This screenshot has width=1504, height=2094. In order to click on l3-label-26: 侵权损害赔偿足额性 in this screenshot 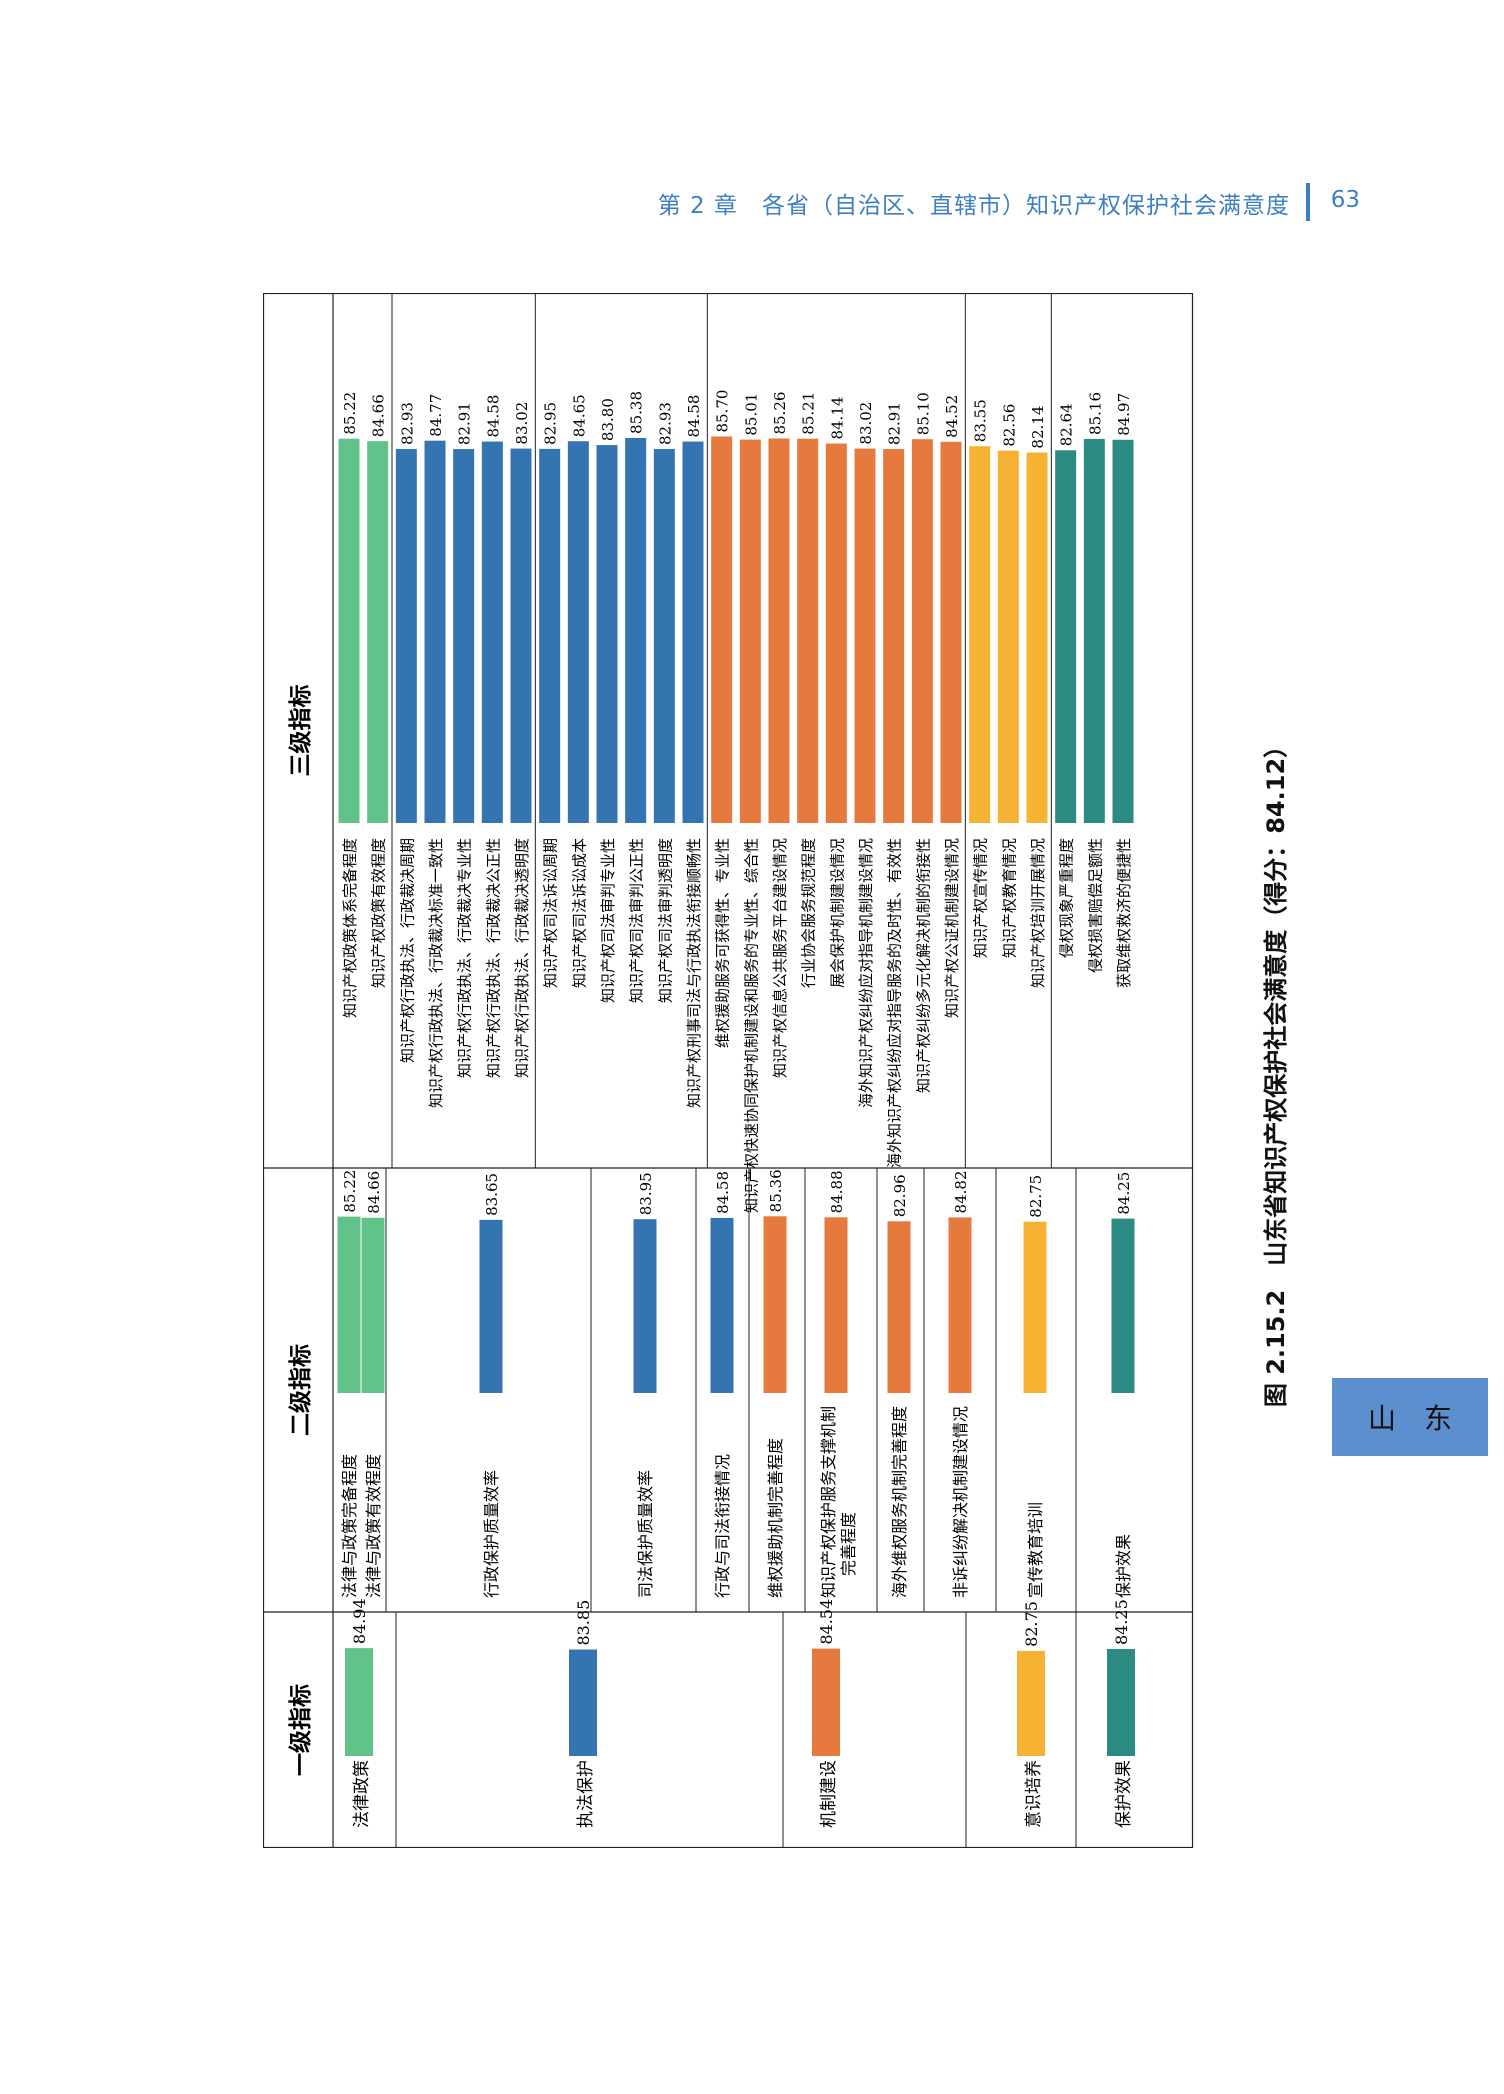, I will do `click(1095, 905)`.